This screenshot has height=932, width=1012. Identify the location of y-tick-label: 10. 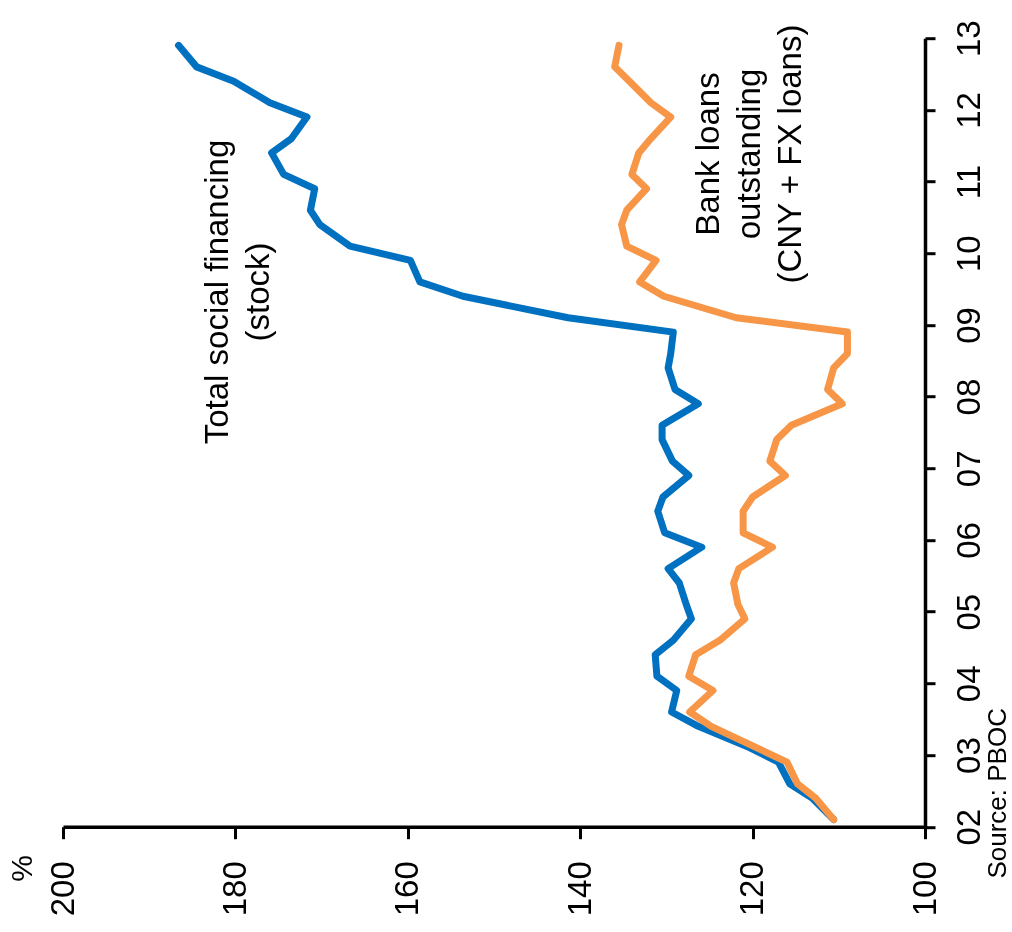
(968, 254).